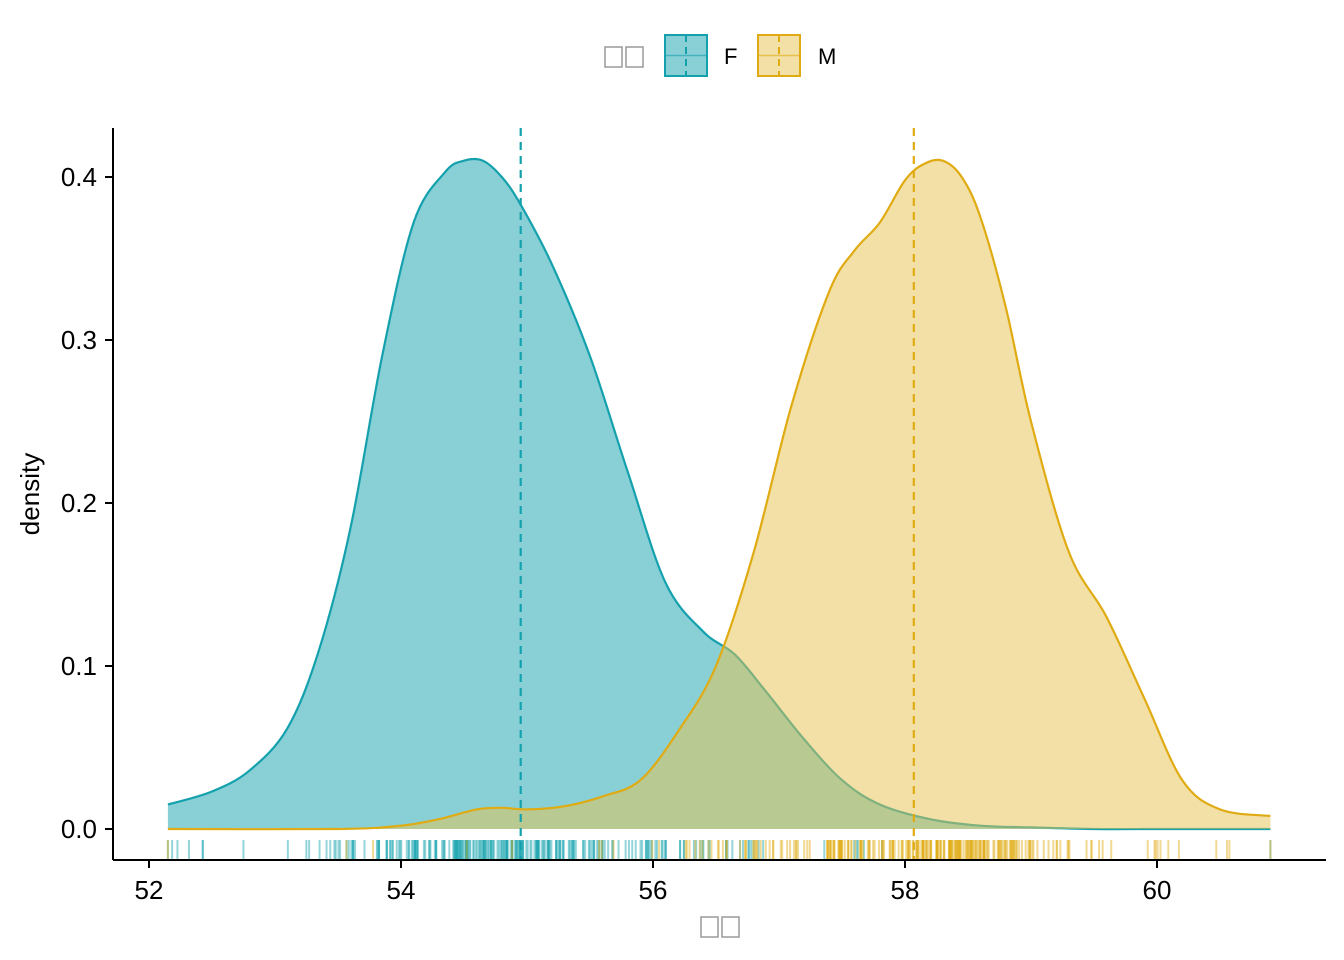 The height and width of the screenshot is (960, 1344). I want to click on x-tick-label: 52, so click(149, 890).